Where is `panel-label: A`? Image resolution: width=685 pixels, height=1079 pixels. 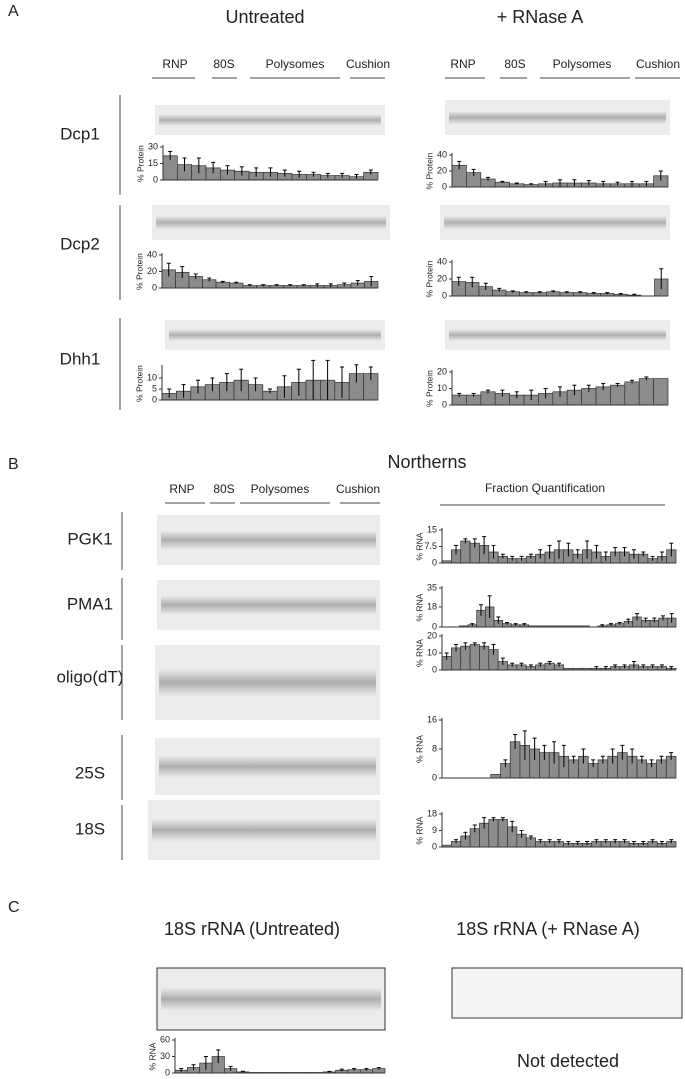 panel-label: A is located at coordinates (13, 11).